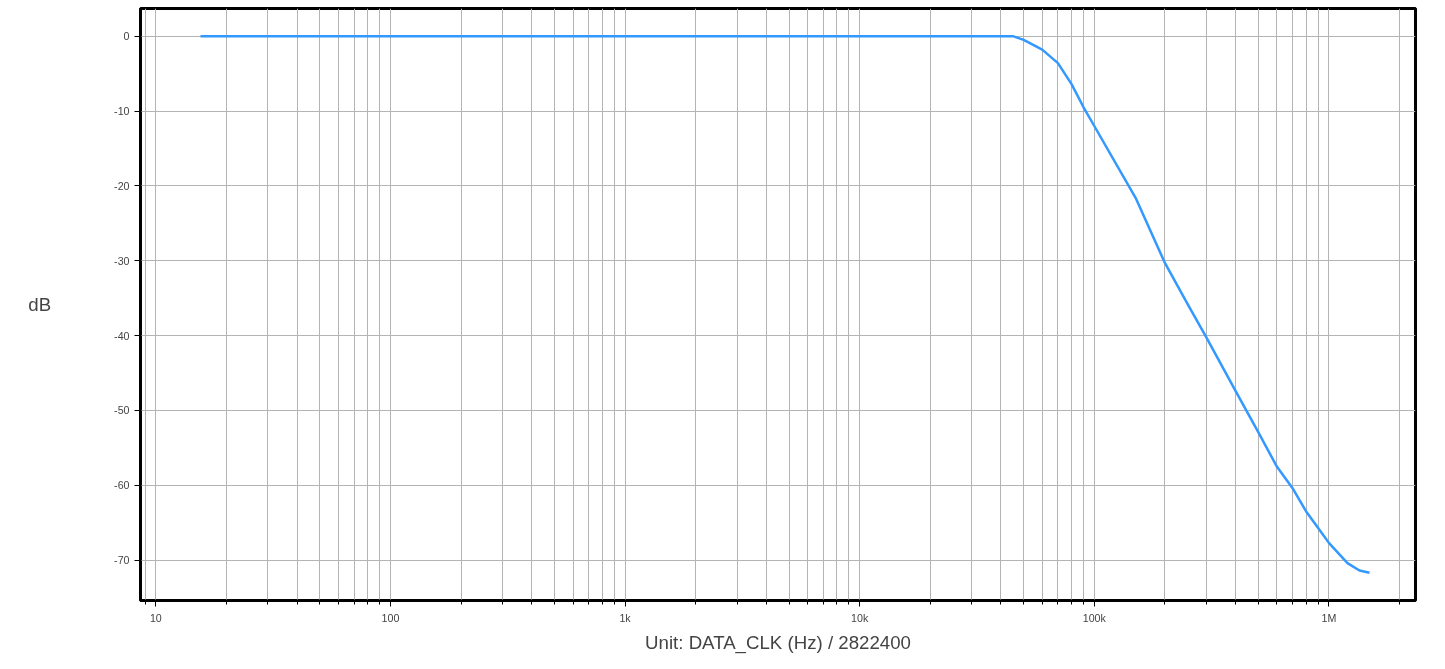  I want to click on y-tick-label: -60, so click(122, 485).